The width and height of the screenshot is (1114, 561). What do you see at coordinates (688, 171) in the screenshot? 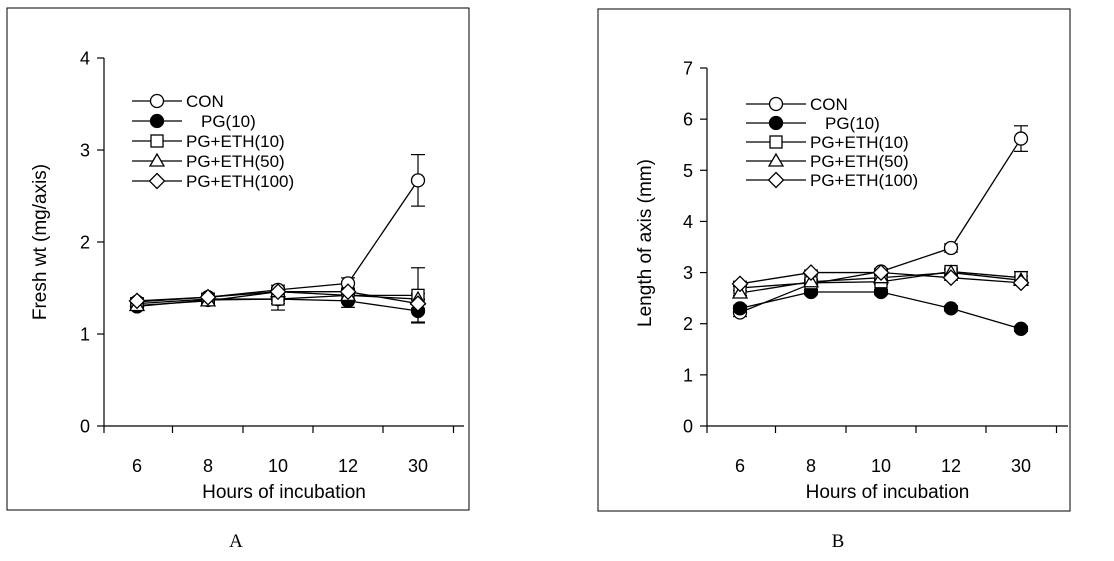
I see `y-tick-label: 5` at bounding box center [688, 171].